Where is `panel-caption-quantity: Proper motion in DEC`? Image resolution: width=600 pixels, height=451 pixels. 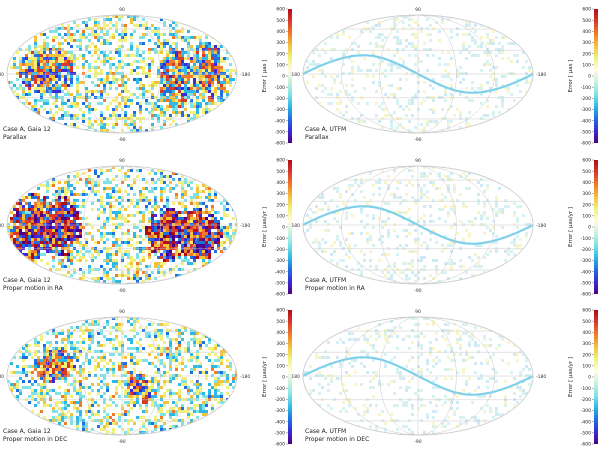 panel-caption-quantity: Proper motion in DEC is located at coordinates (337, 439).